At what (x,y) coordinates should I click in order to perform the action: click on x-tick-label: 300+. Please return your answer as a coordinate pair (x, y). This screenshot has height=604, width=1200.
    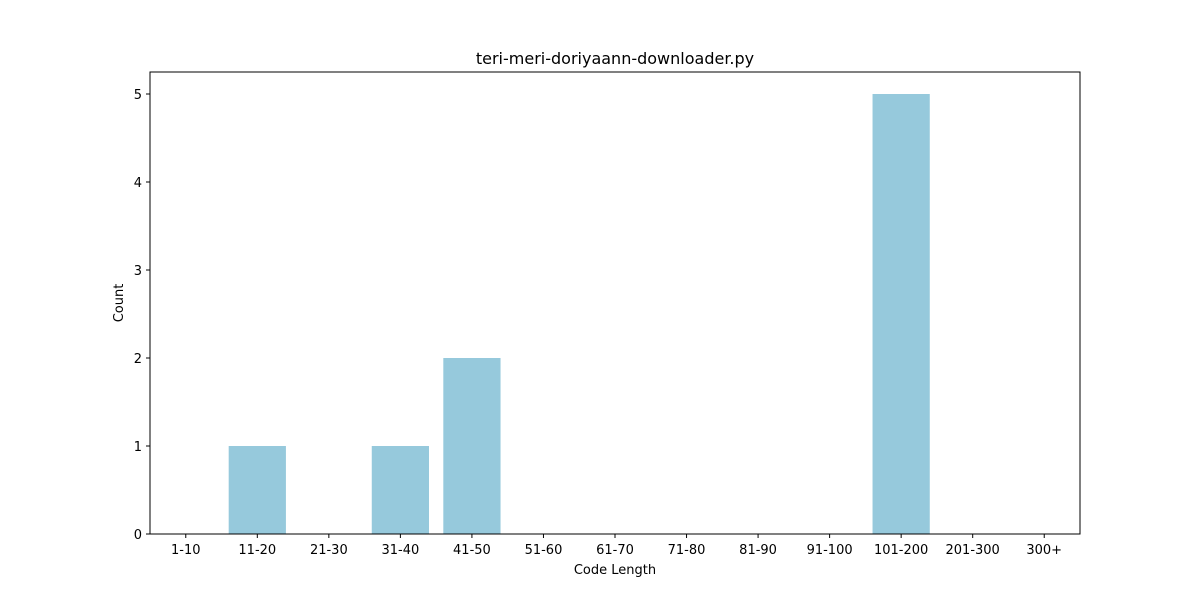
    Looking at the image, I should click on (1044, 550).